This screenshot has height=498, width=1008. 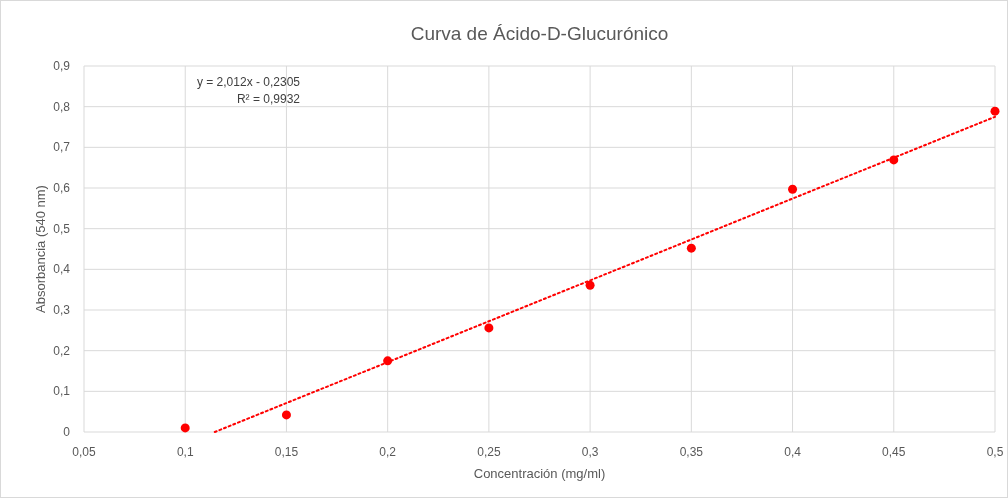 What do you see at coordinates (793, 452) in the screenshot?
I see `x-tick-label: 0,4` at bounding box center [793, 452].